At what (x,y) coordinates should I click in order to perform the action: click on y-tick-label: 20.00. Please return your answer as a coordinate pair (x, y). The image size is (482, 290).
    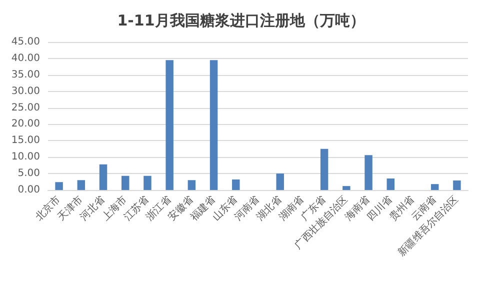
    Looking at the image, I should click on (25, 124).